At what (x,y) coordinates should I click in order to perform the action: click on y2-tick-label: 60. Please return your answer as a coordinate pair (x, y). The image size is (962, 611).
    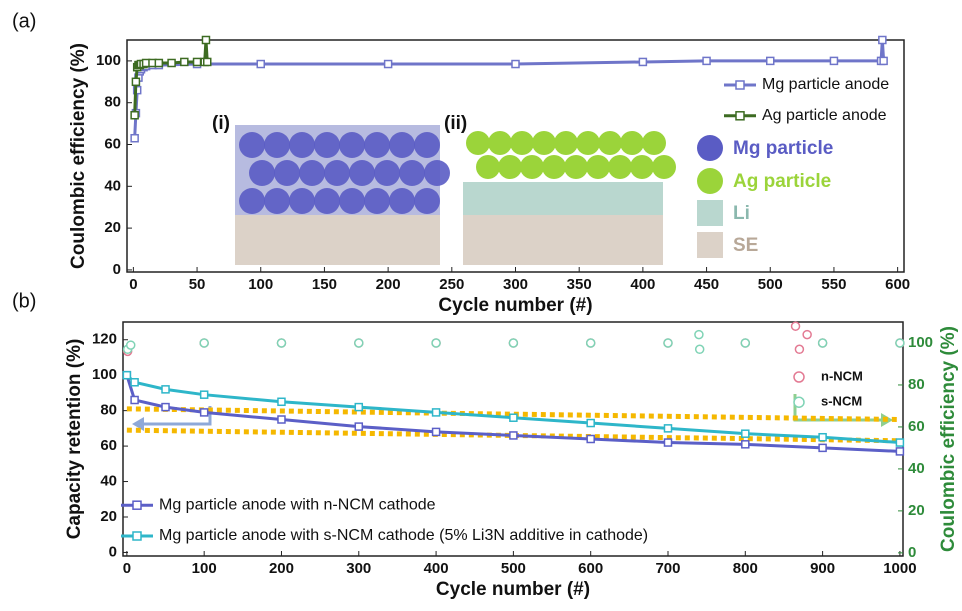
    Looking at the image, I should click on (916, 426).